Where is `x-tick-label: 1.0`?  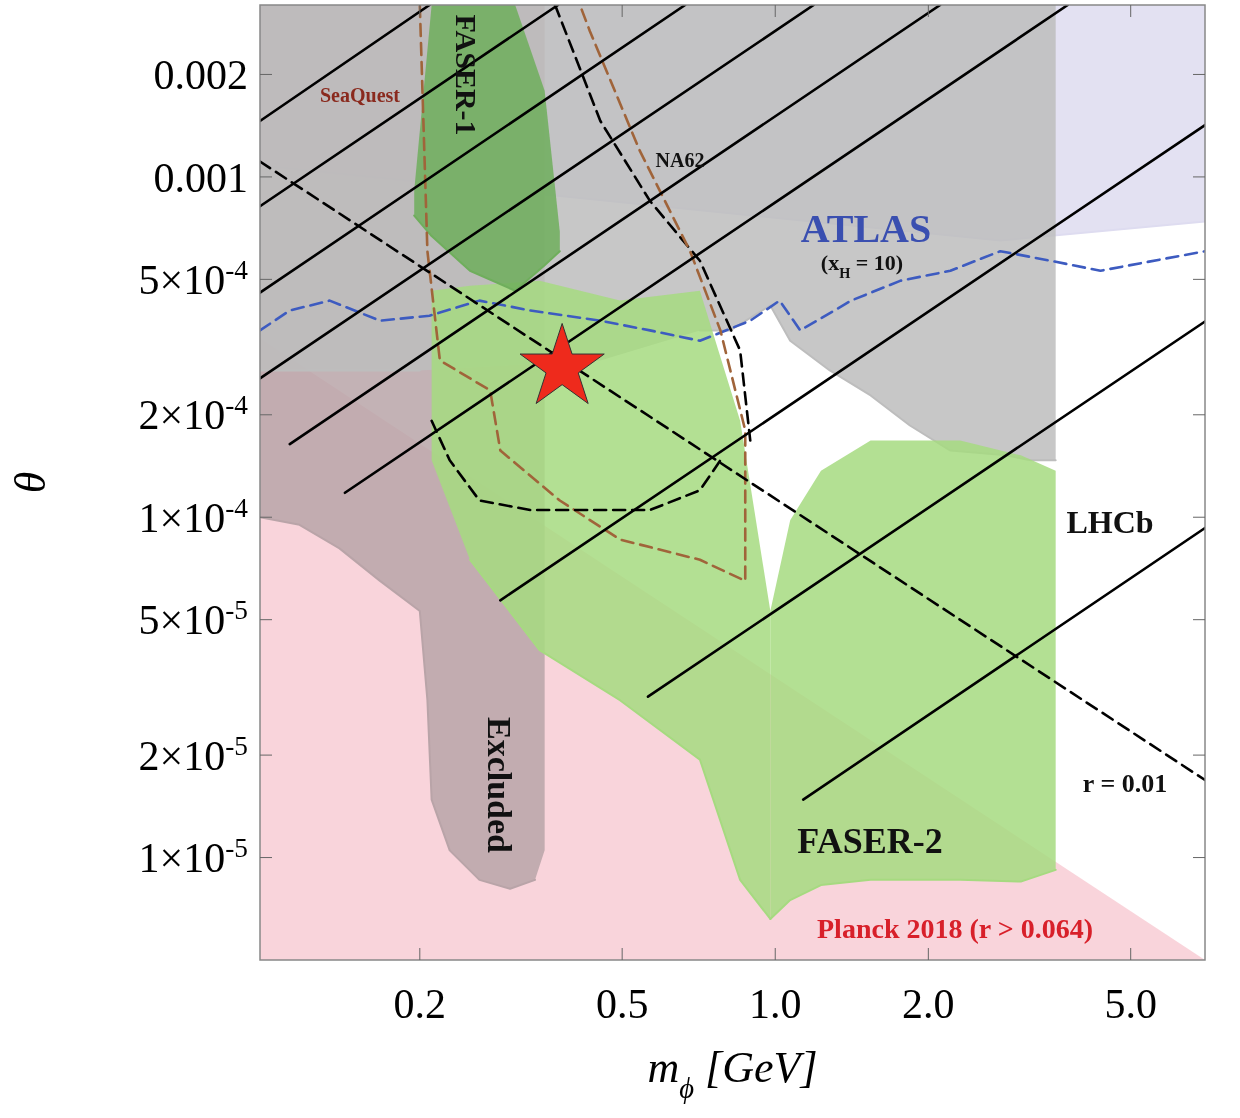
x-tick-label: 1.0 is located at coordinates (775, 1004).